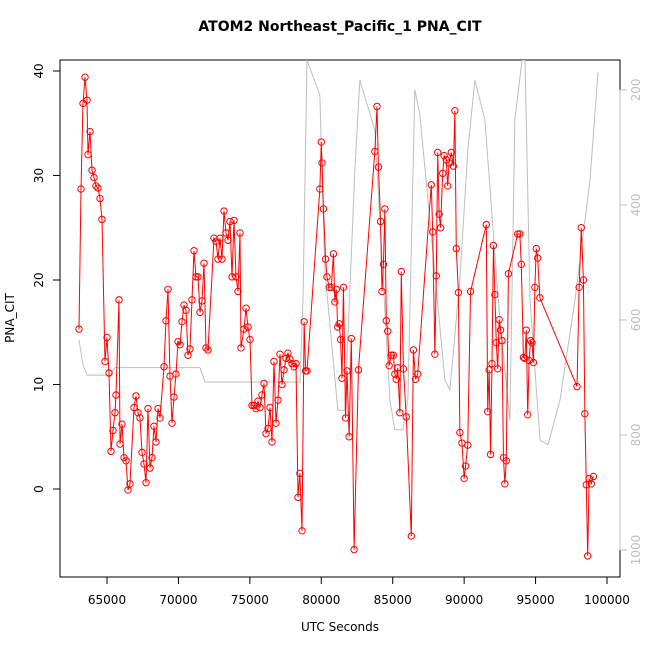 This screenshot has height=650, width=650. What do you see at coordinates (607, 600) in the screenshot?
I see `x-tick-label: 100000` at bounding box center [607, 600].